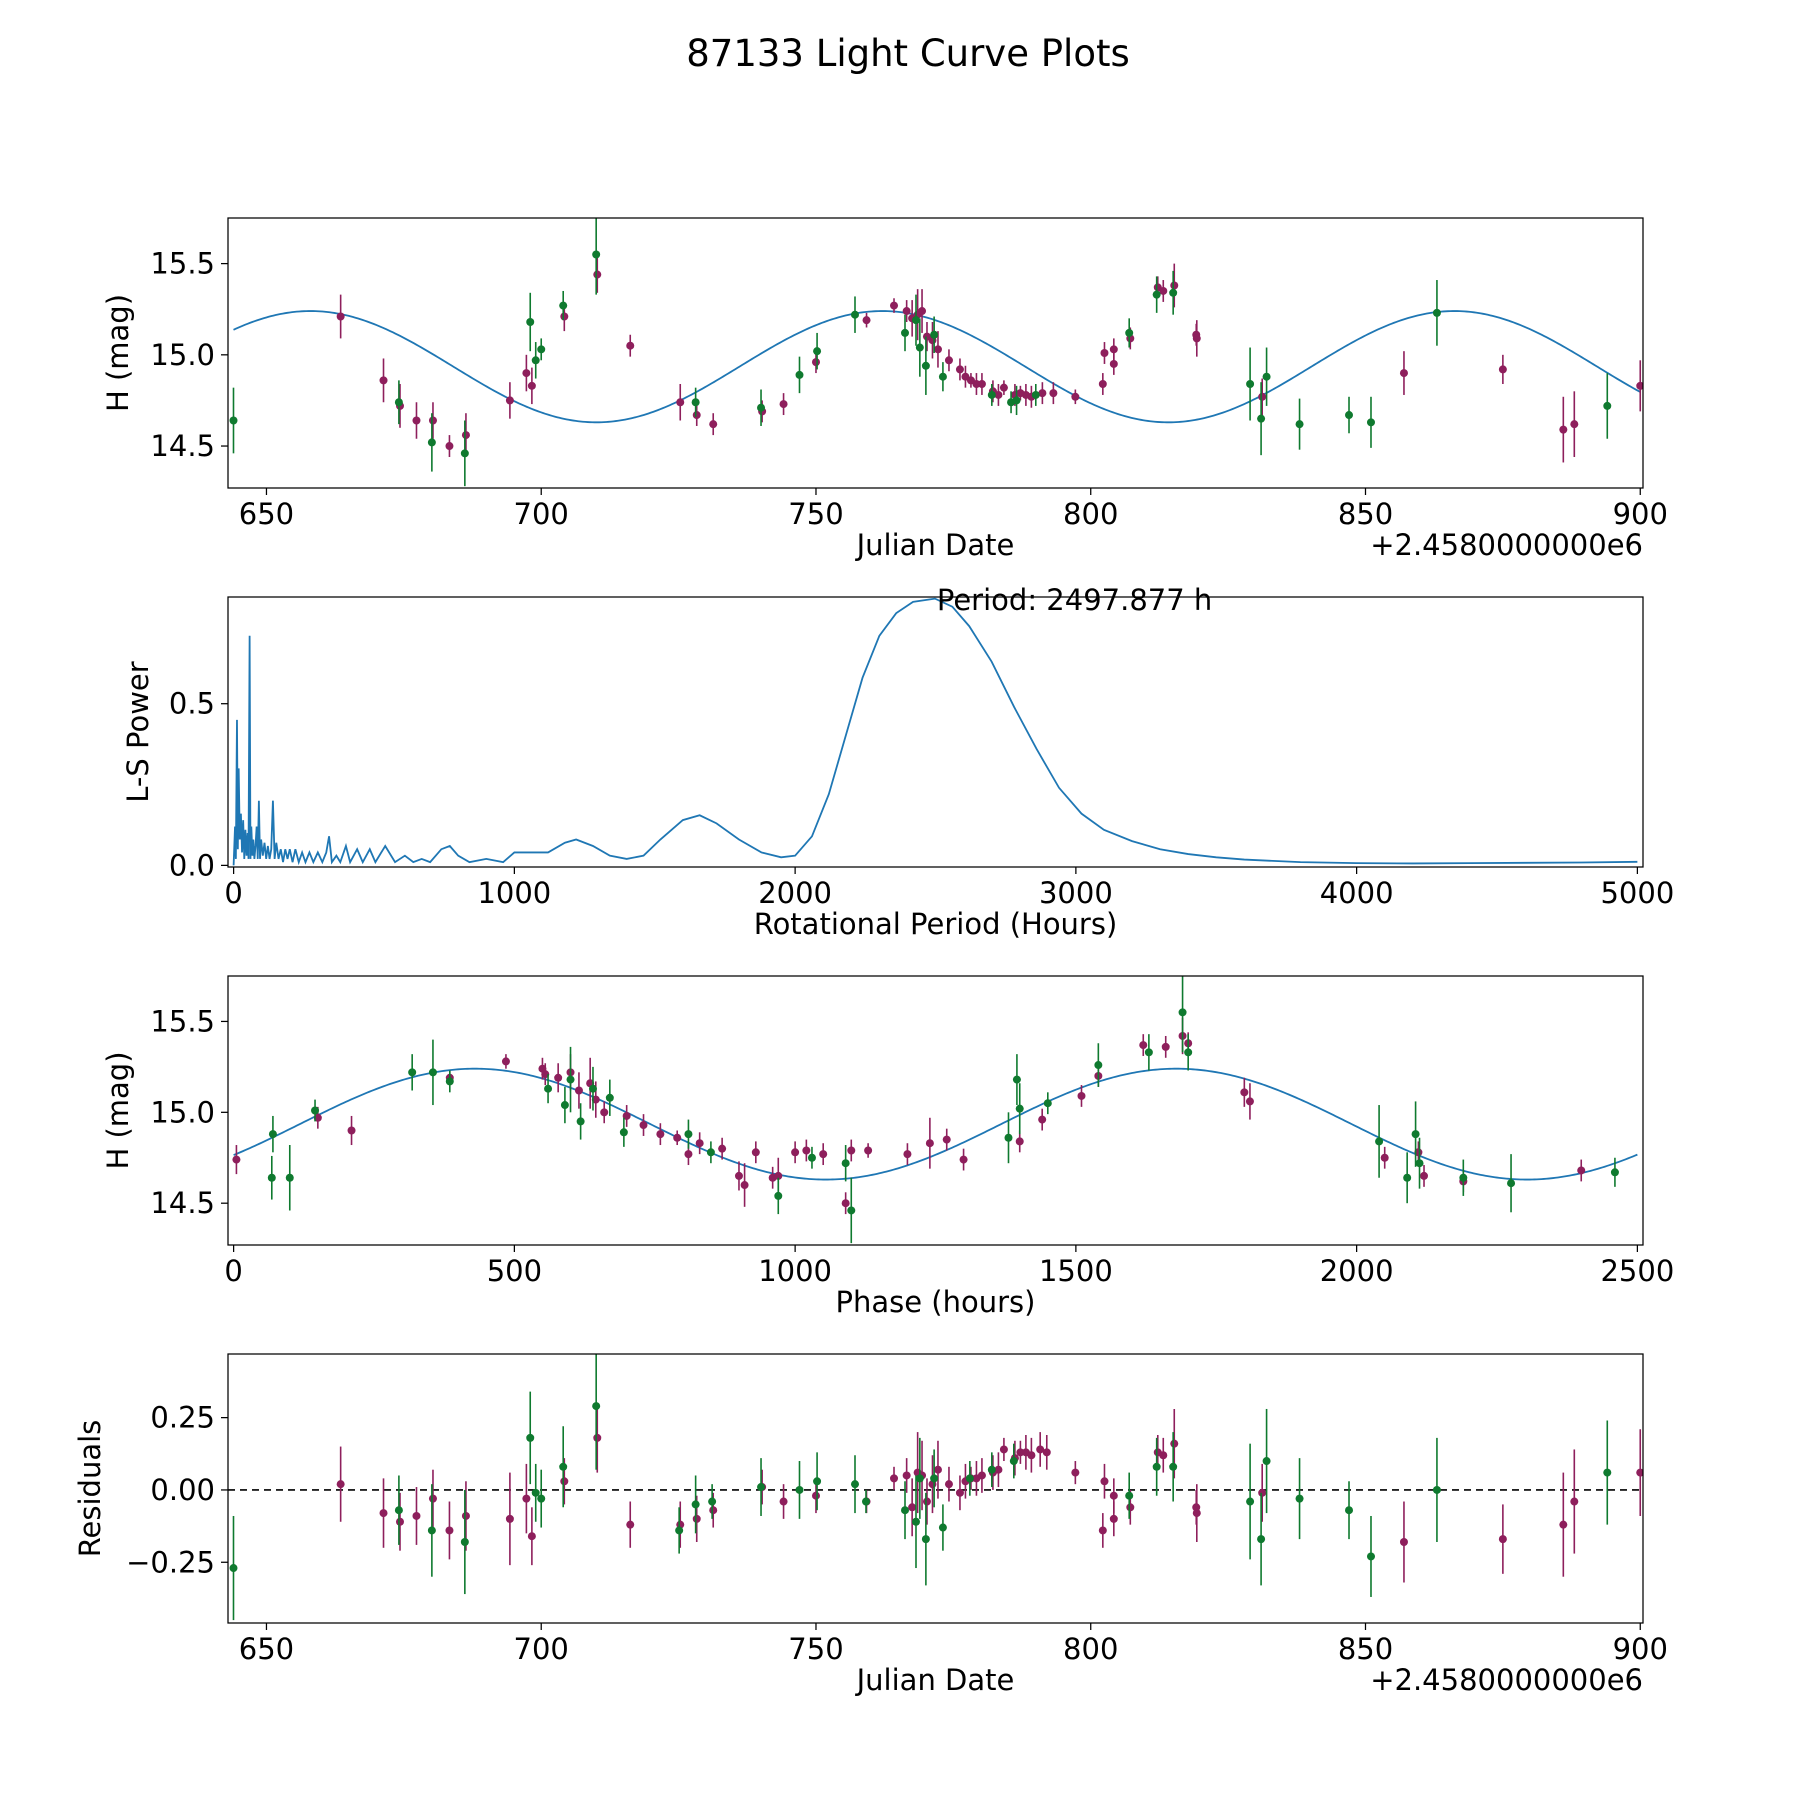  What do you see at coordinates (233, 893) in the screenshot?
I see `x-tick-label: 0` at bounding box center [233, 893].